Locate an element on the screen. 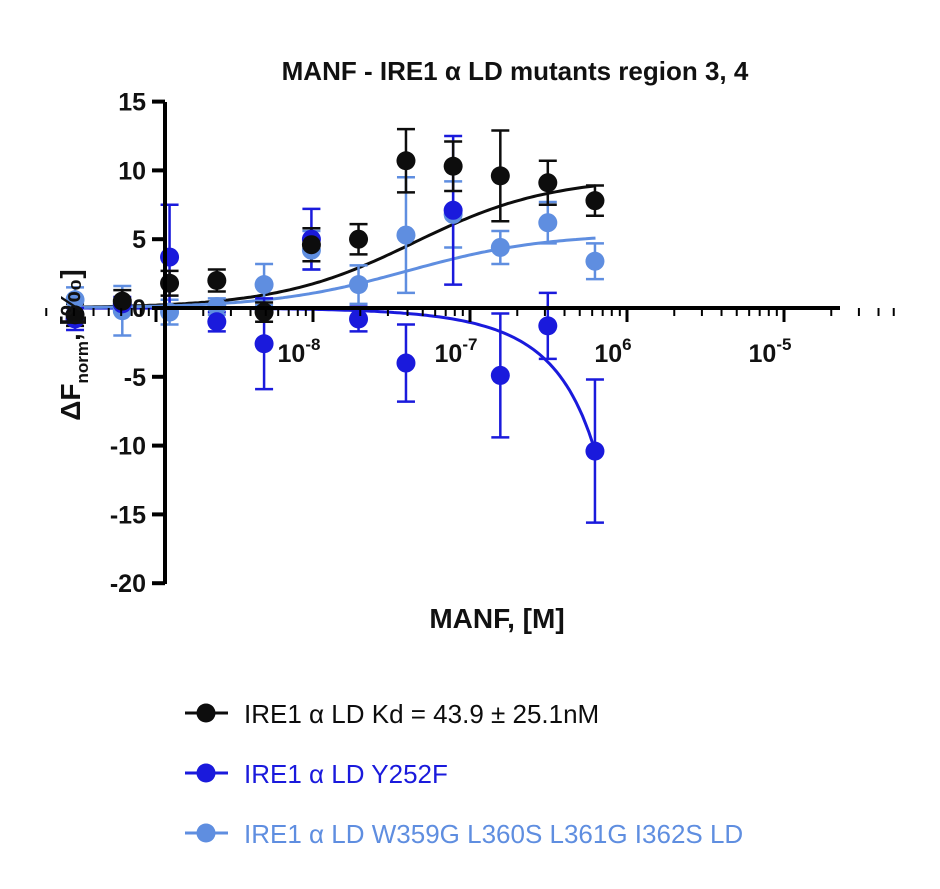 Image resolution: width=940 pixels, height=889 pixels. x-tick-exponent: -7 is located at coordinates (469, 344).